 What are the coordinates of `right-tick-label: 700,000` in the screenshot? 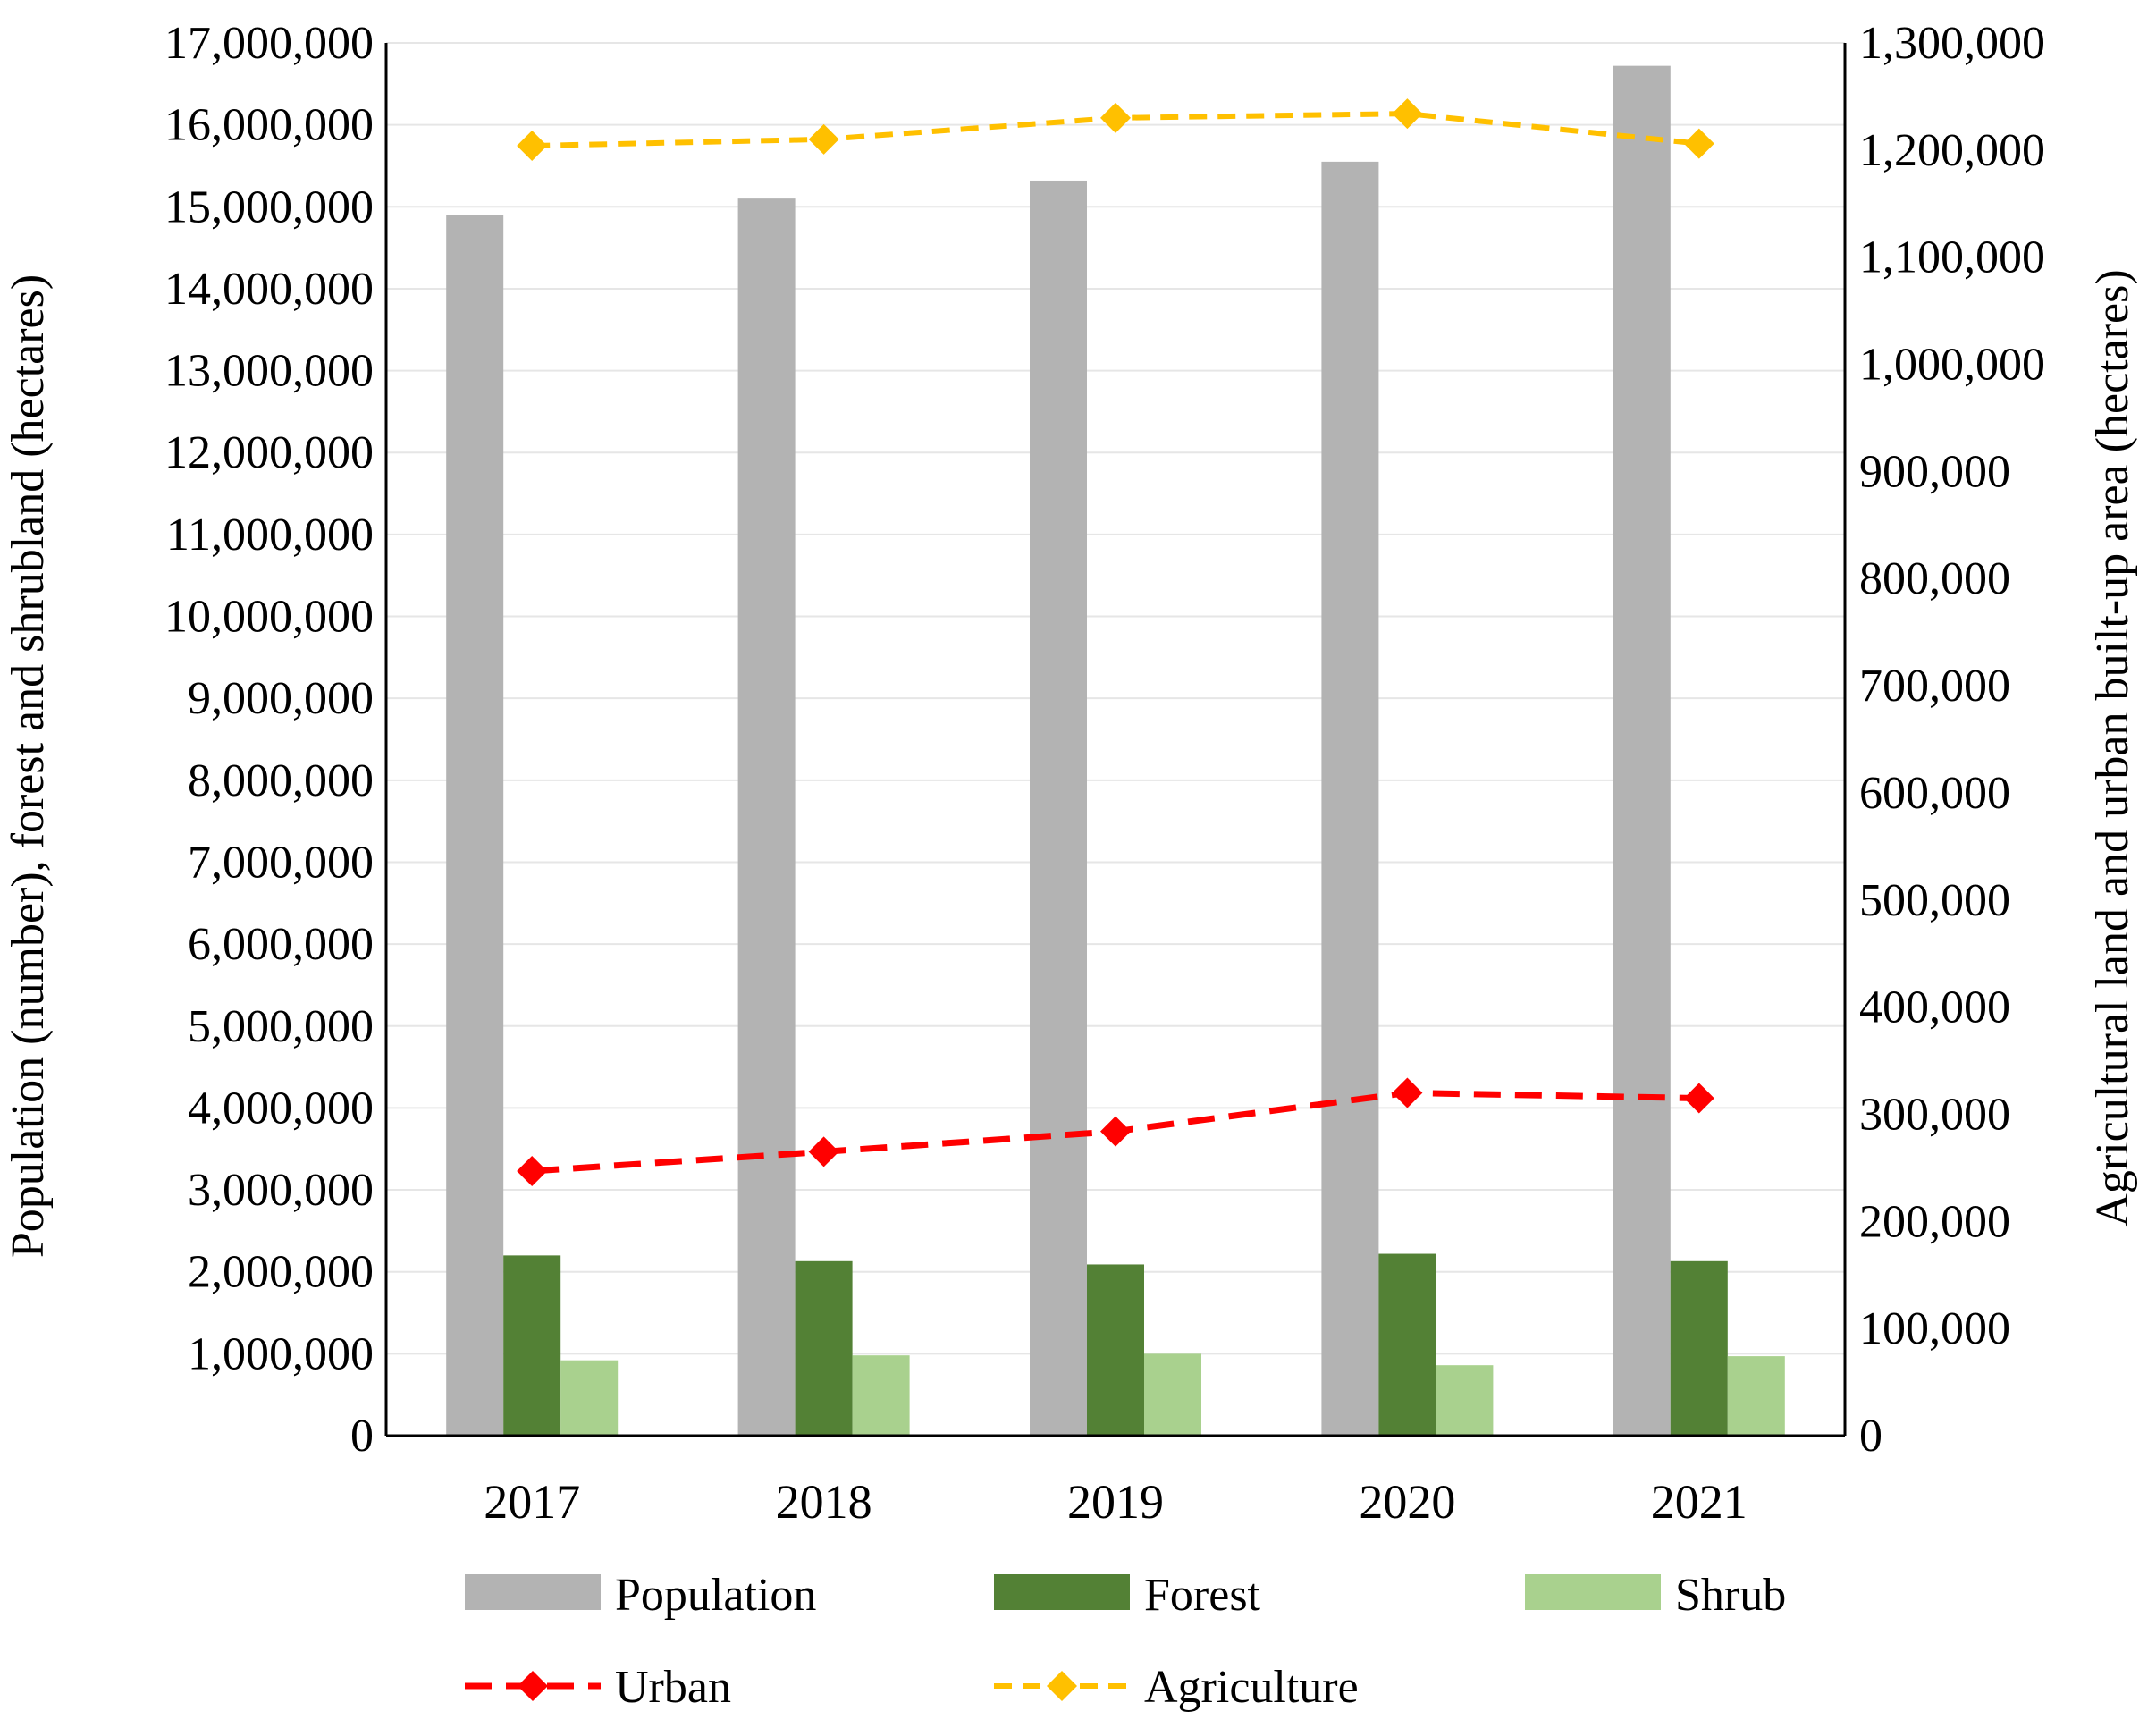 It's located at (1934, 686).